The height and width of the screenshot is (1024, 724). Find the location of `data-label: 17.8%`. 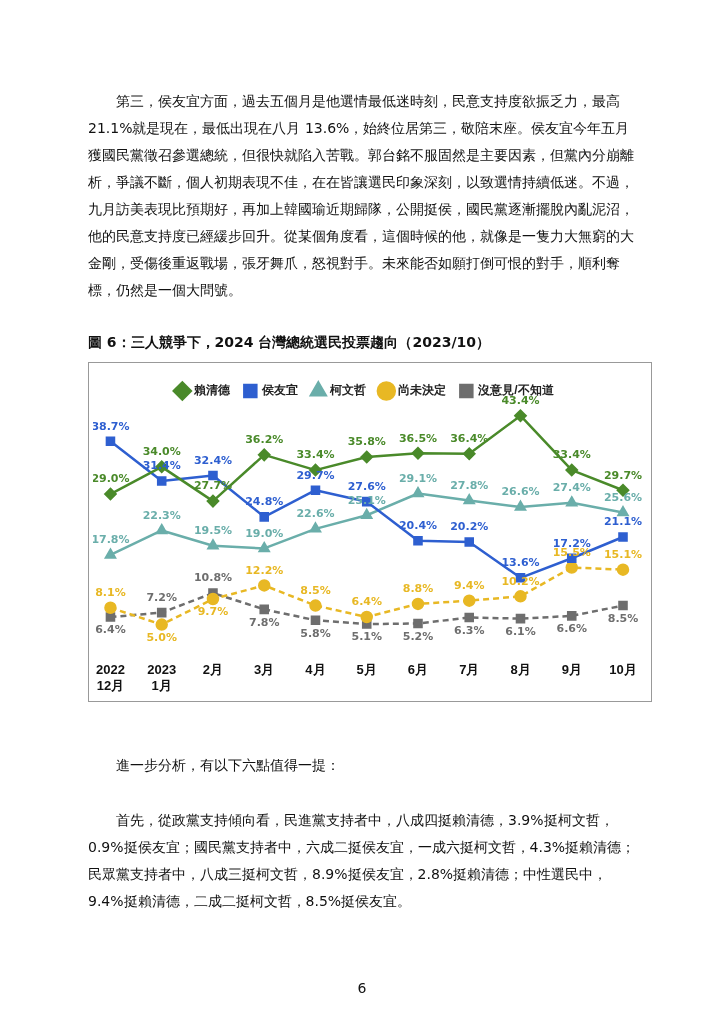

data-label: 17.8% is located at coordinates (110, 540).